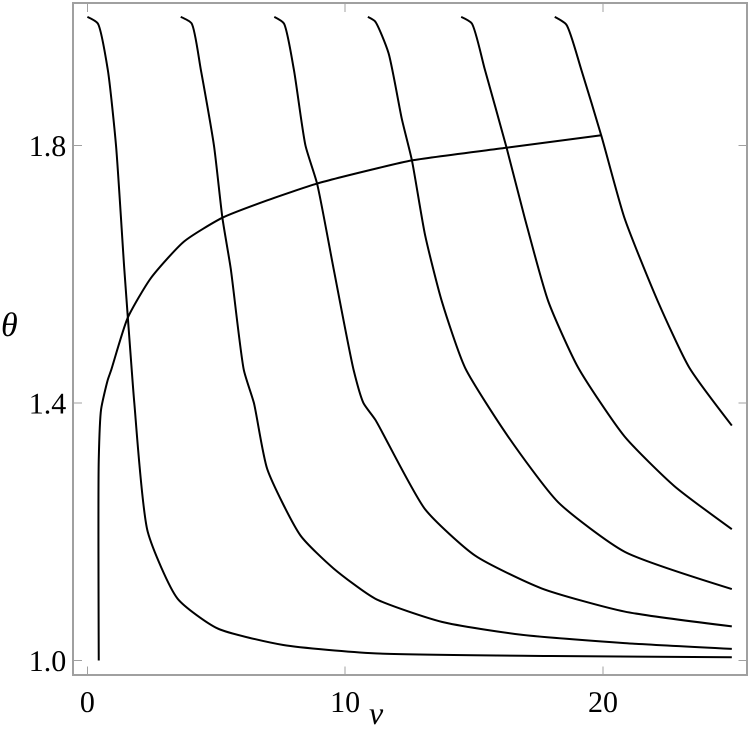 The height and width of the screenshot is (738, 750). I want to click on y-tick-label: 1.4, so click(47, 404).